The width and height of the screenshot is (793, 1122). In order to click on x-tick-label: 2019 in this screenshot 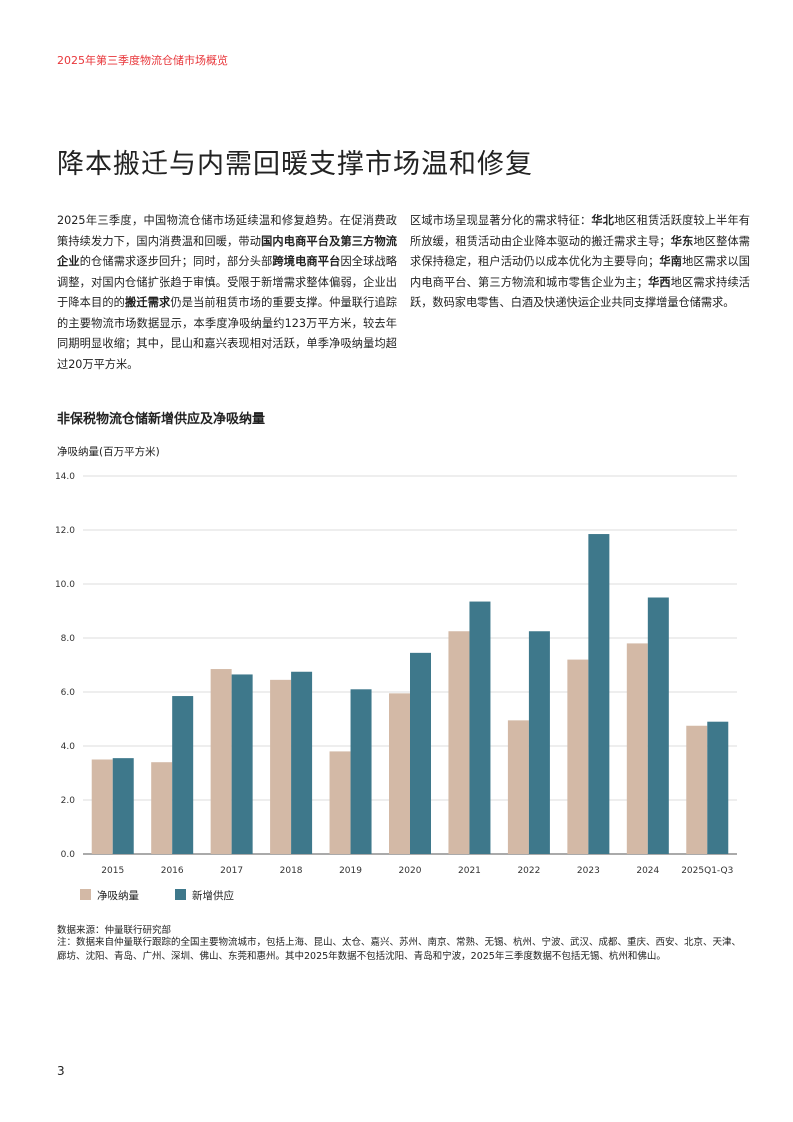, I will do `click(350, 871)`.